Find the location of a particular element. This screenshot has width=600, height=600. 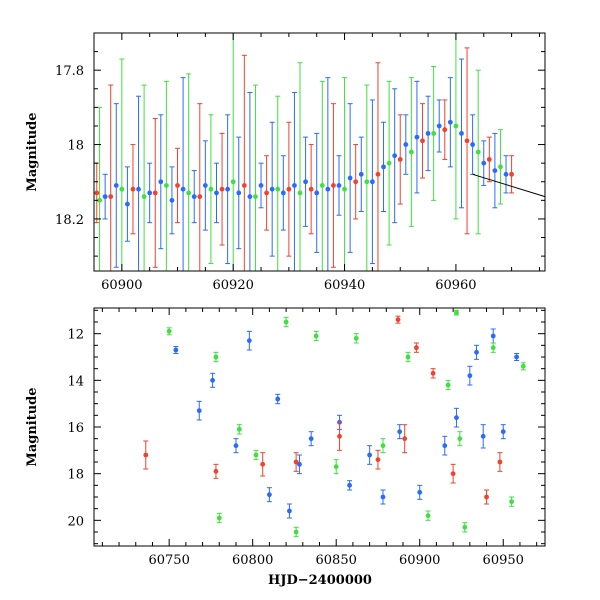

top-y-tick-label: 18.2 is located at coordinates (69, 220).